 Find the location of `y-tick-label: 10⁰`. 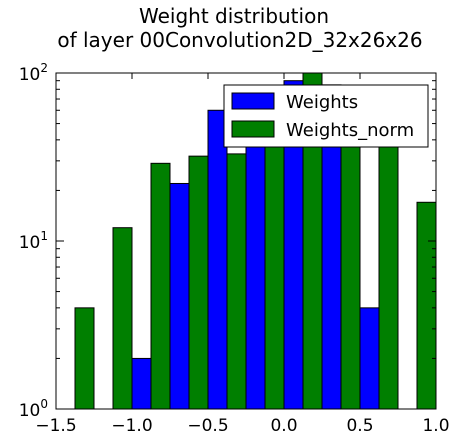

y-tick-label: 10⁰ is located at coordinates (33, 409).